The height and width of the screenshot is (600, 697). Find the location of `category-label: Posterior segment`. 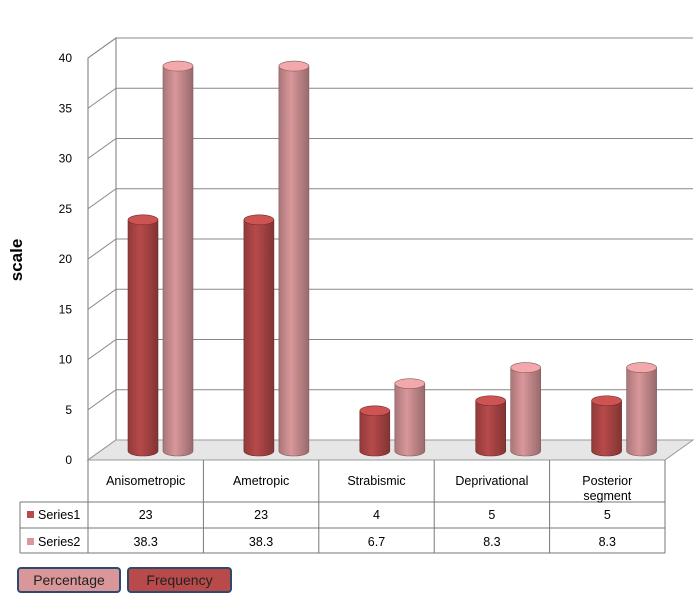

category-label: Posterior segment is located at coordinates (607, 488).